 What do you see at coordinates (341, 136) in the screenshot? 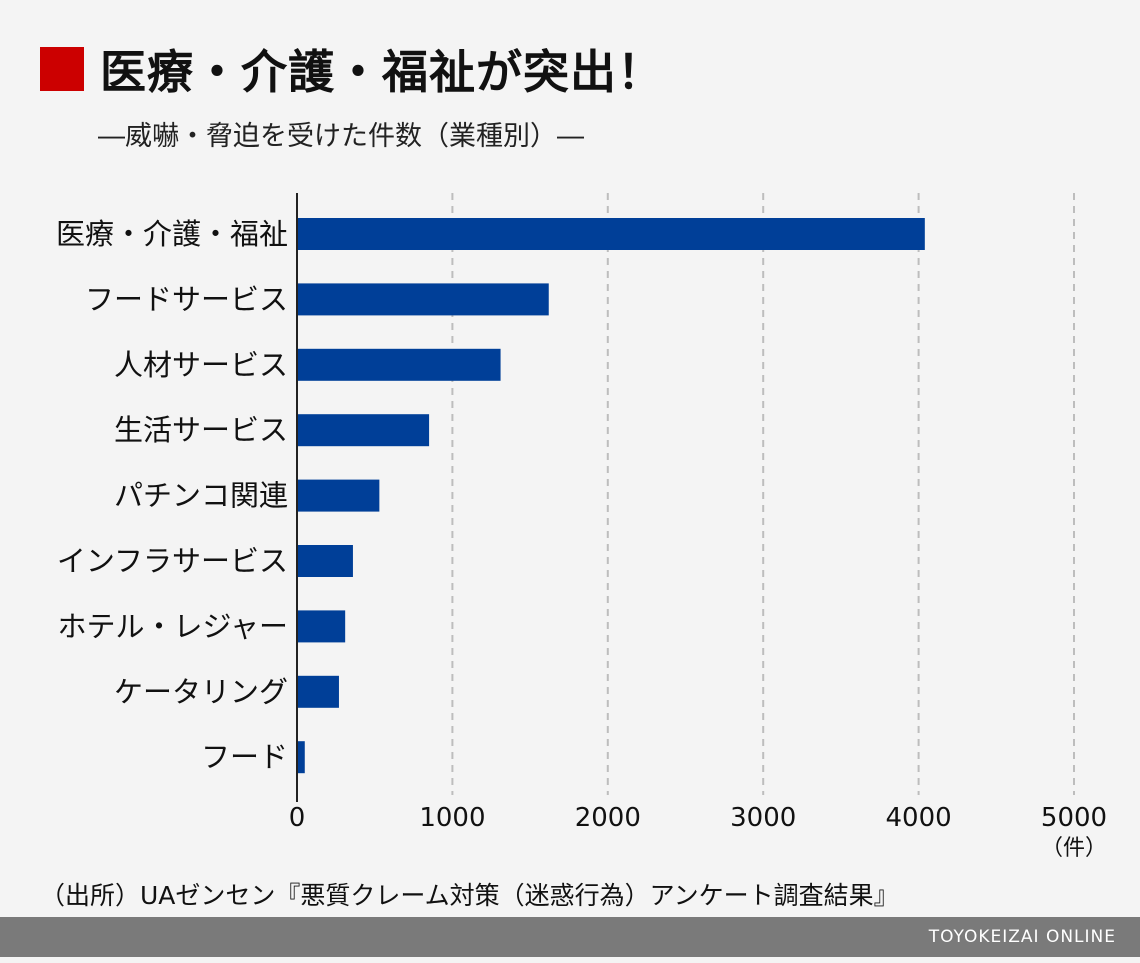
I see `chart-subtitle: ―威嚇・脅迫を受けた件数（業種別）―` at bounding box center [341, 136].